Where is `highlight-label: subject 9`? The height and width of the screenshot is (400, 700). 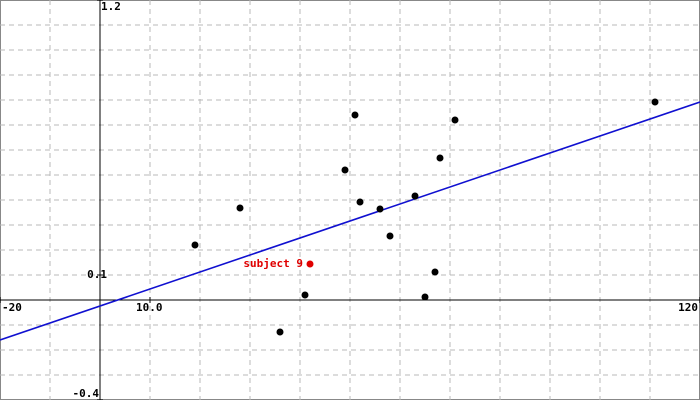
highlight-label: subject 9 is located at coordinates (273, 263).